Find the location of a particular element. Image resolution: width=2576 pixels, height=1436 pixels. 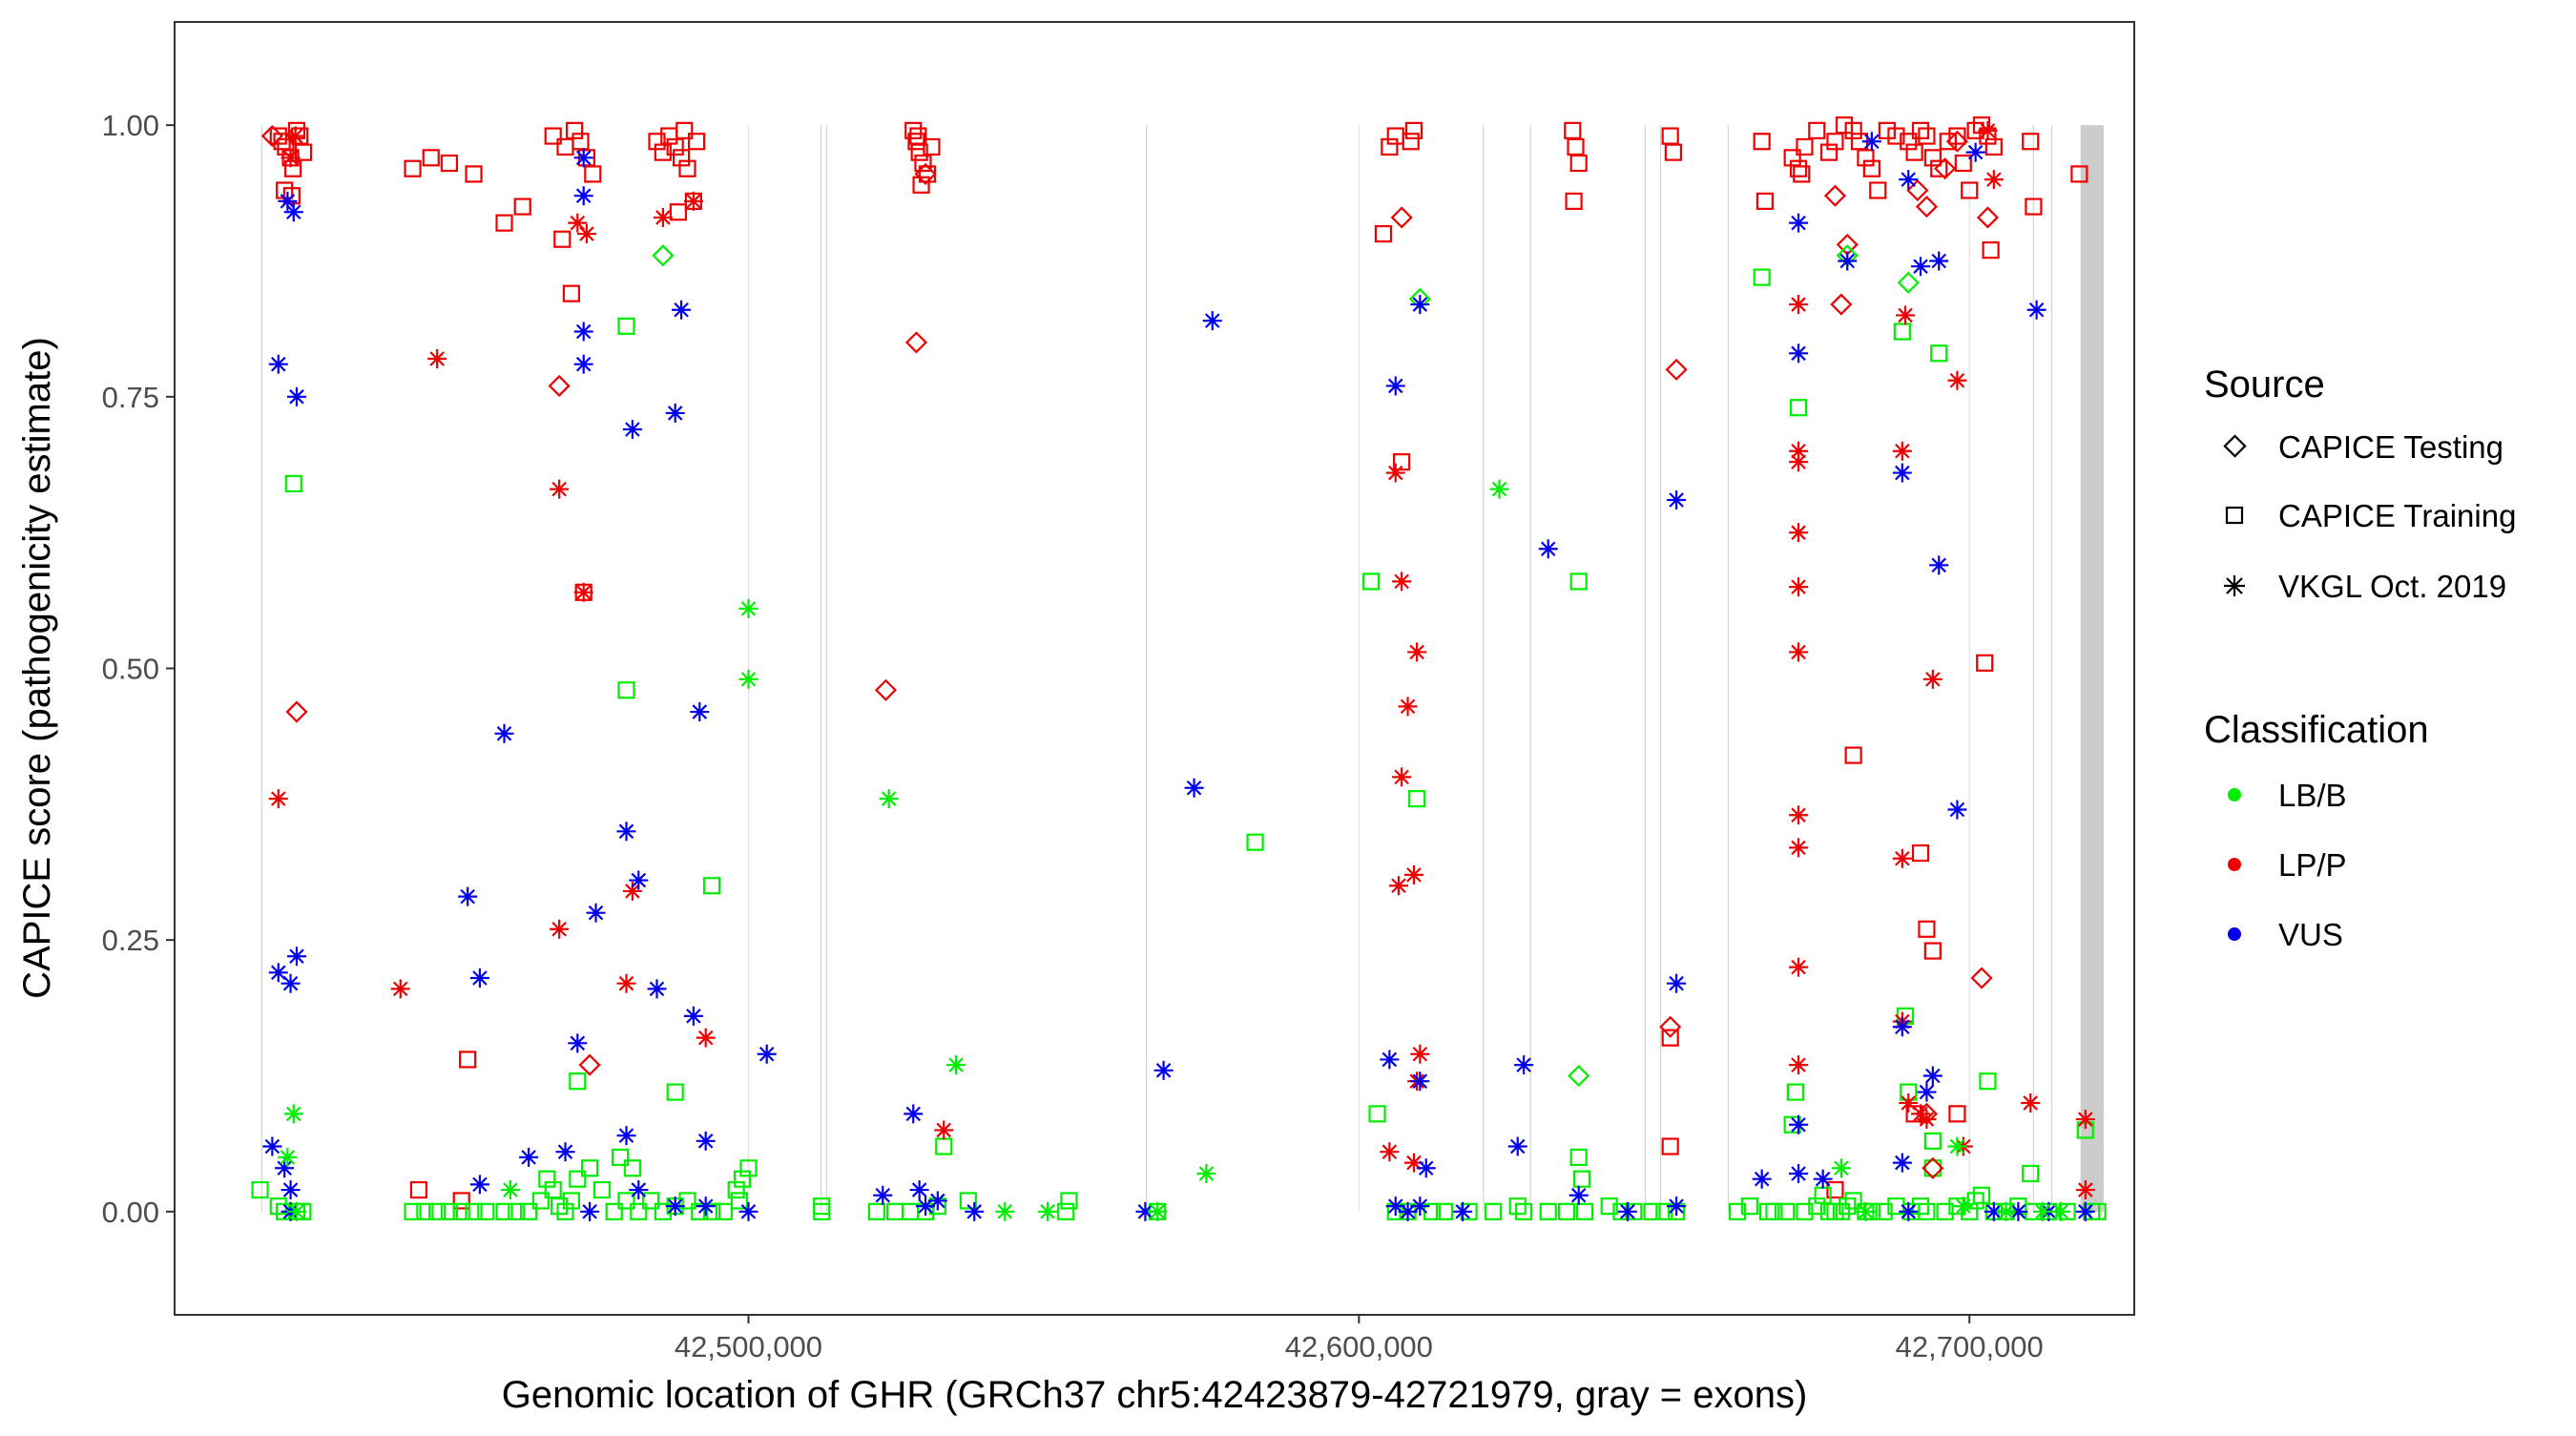

legend-item-vkgl: VKGL Oct. 2019 is located at coordinates (2365, 586).